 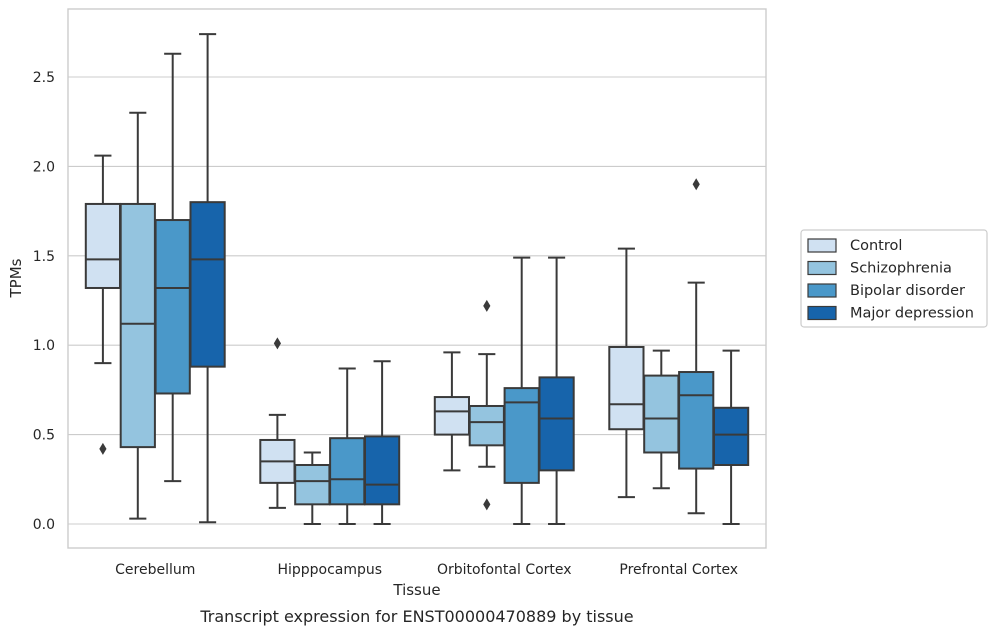 What do you see at coordinates (44, 257) in the screenshot?
I see `y-tick-label: 1.5` at bounding box center [44, 257].